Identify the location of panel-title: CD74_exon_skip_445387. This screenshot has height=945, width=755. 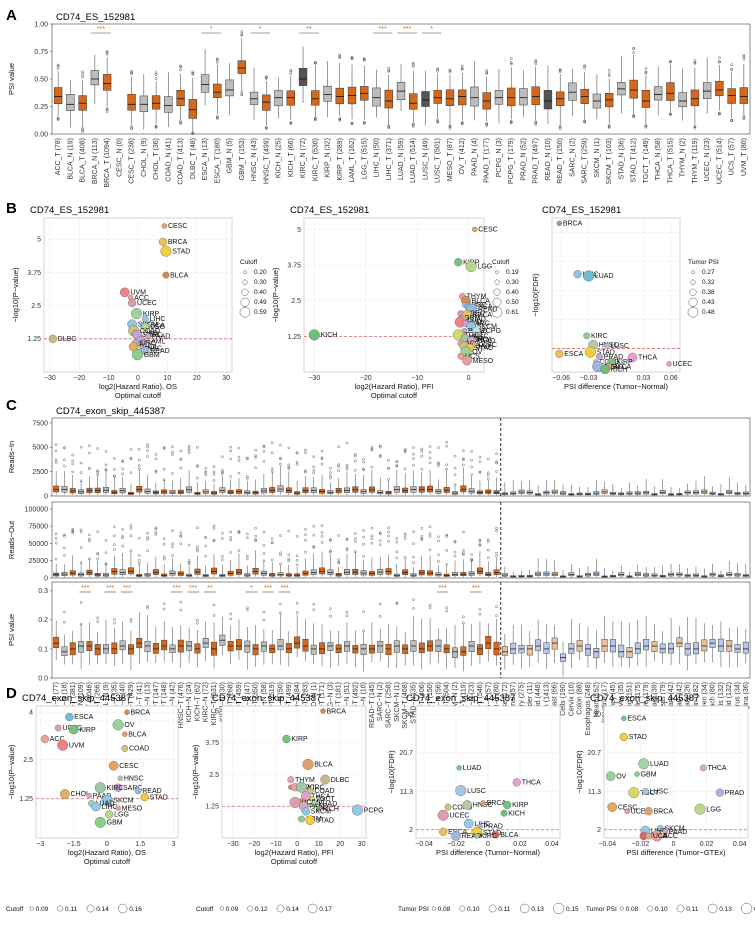
(460, 698).